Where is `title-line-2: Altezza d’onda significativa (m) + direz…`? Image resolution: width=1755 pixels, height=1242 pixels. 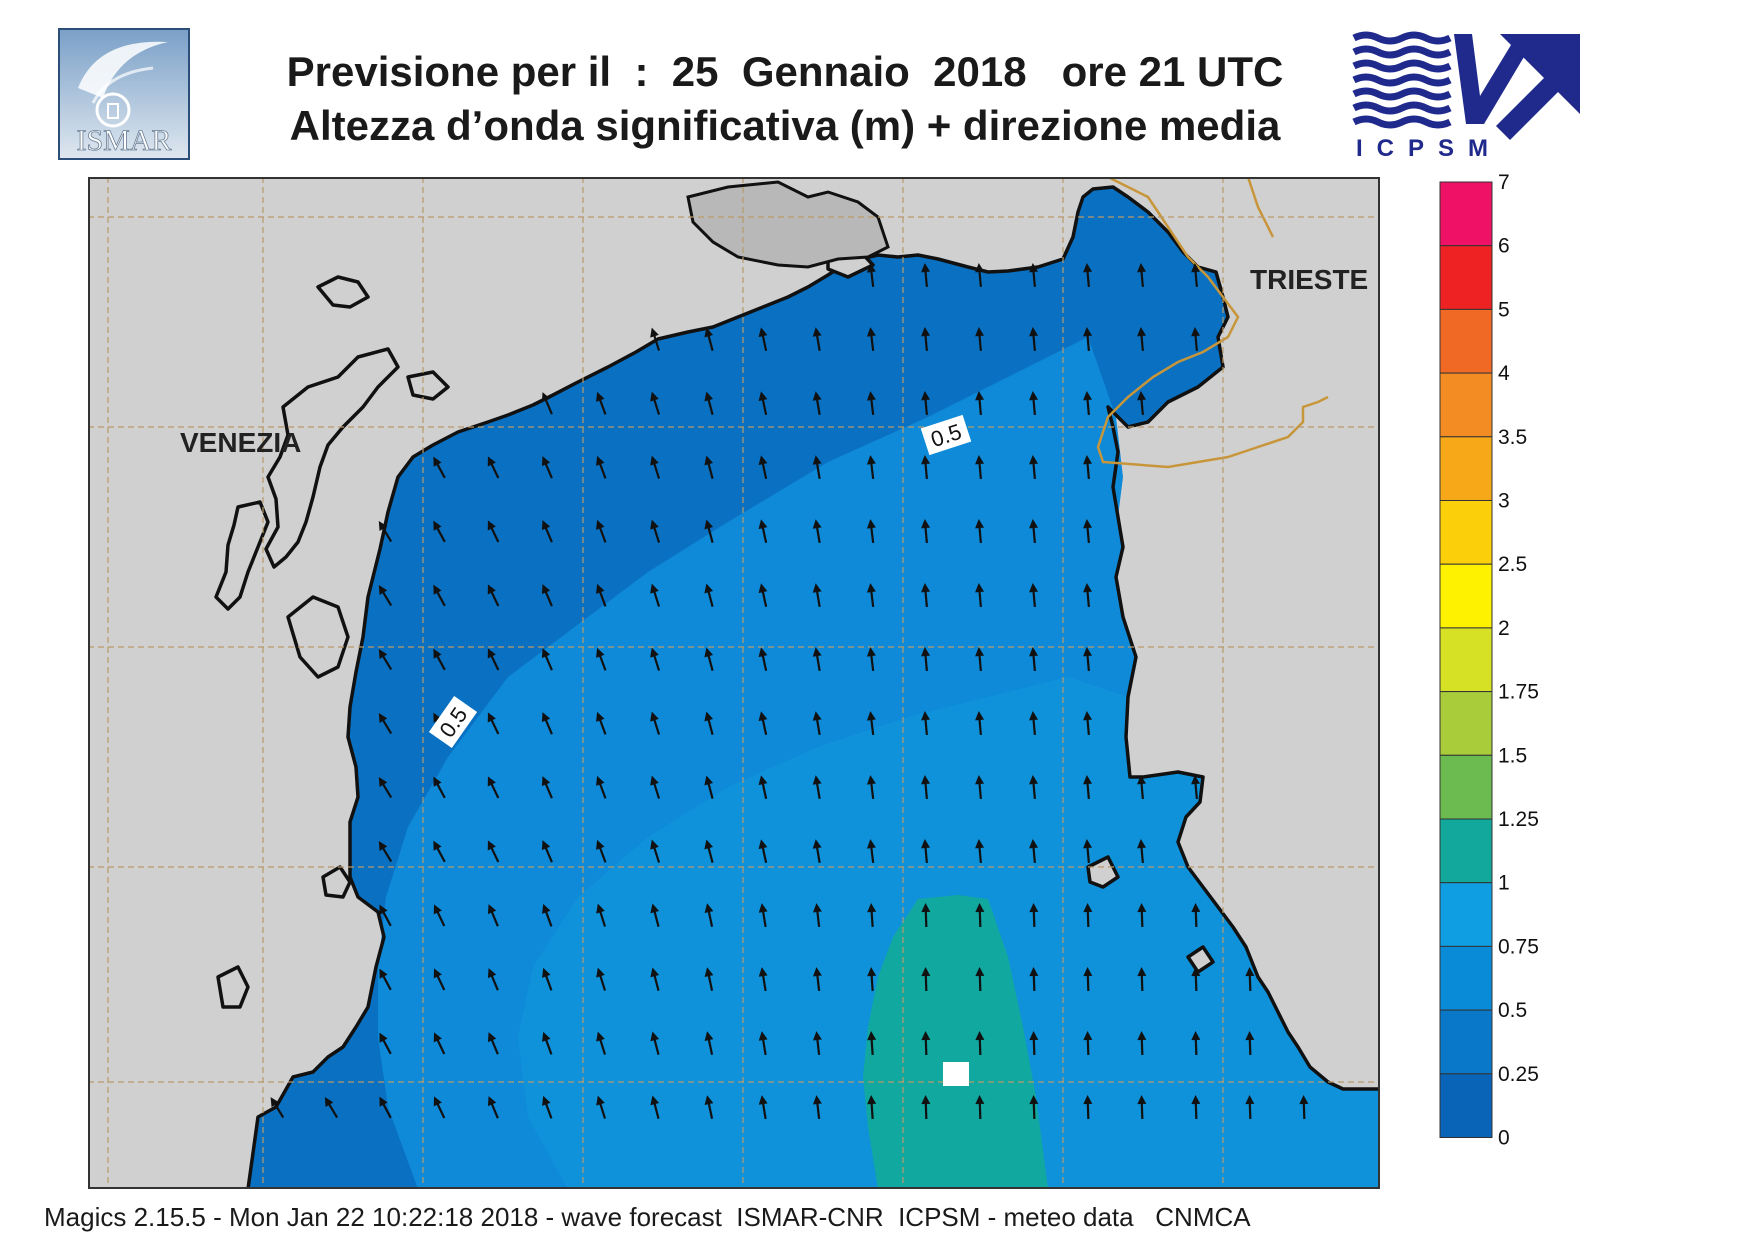
title-line-2: Altezza d’onda significativa (m) + direz… is located at coordinates (785, 125).